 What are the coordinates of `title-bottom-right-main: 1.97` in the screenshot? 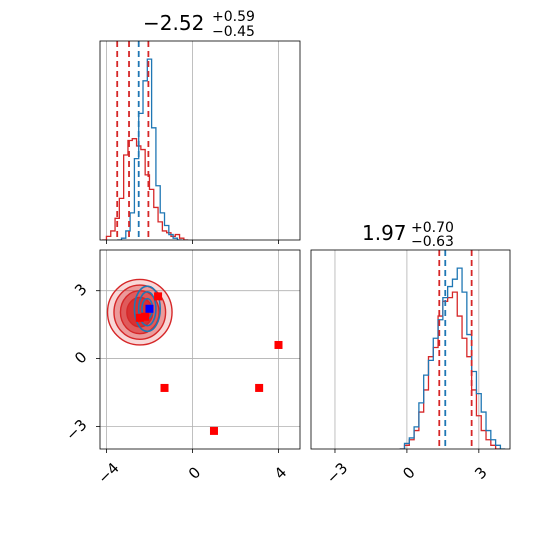 It's located at (384, 233).